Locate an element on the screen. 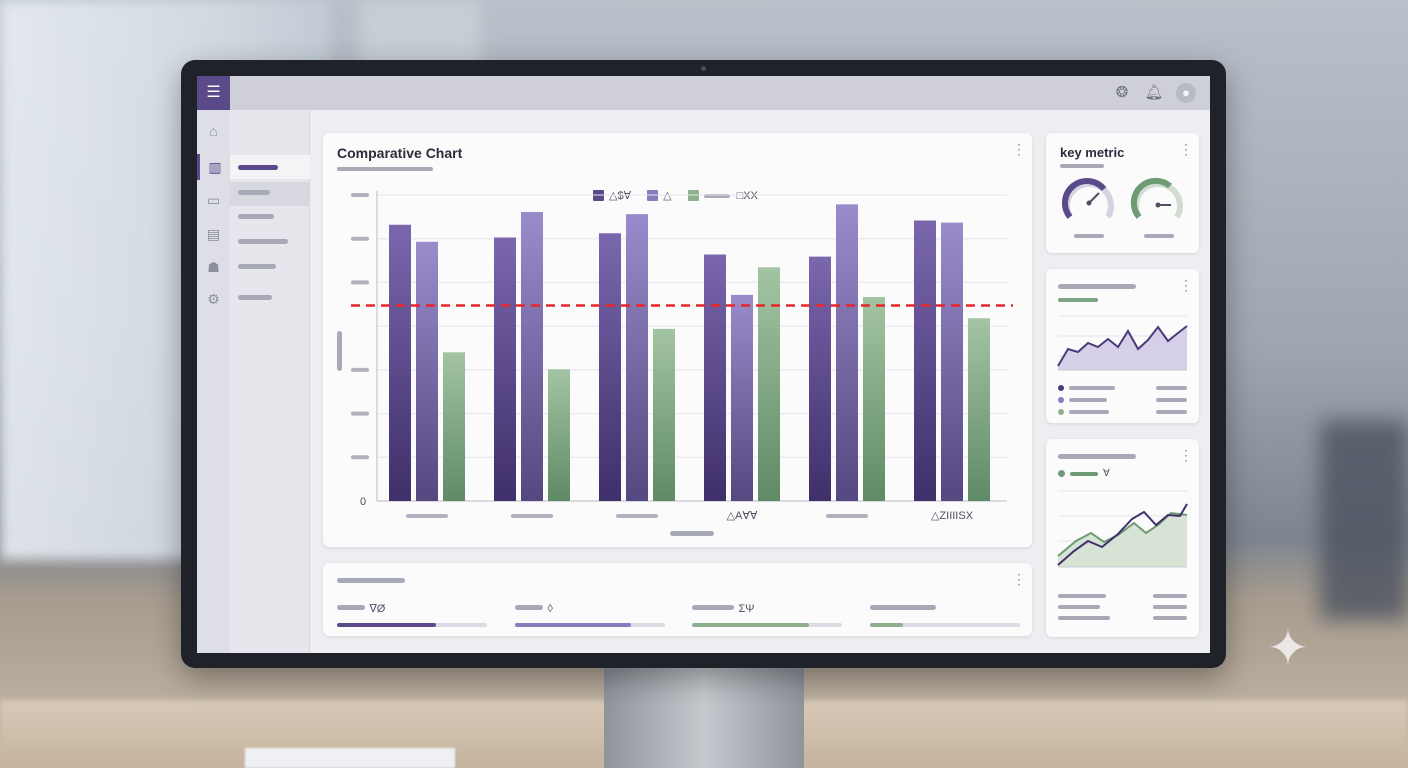 This screenshot has width=1408, height=768. legend-label: ∀ is located at coordinates (1106, 473).